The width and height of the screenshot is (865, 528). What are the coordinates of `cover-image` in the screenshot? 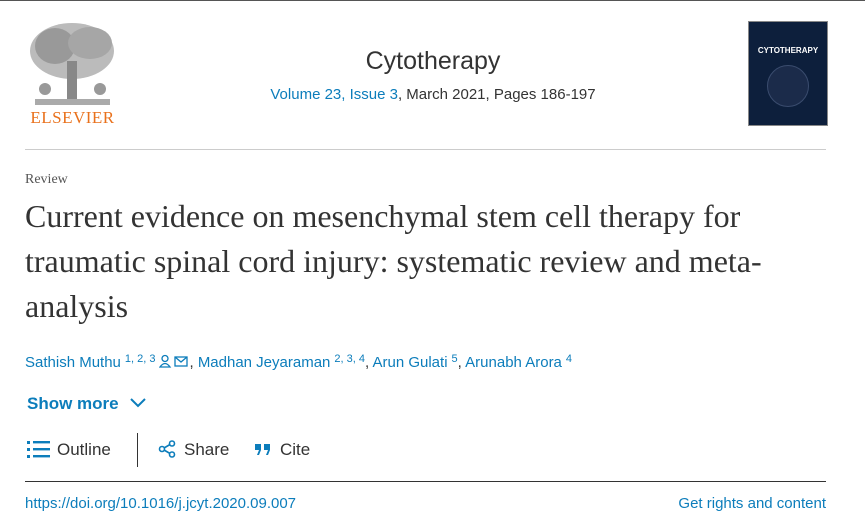 It's located at (788, 86).